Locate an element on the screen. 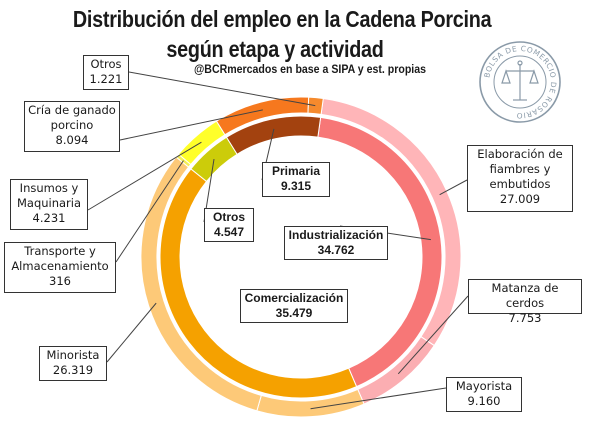 The image size is (600, 435). label-transporte-line2: Almacenamiento is located at coordinates (60, 266).